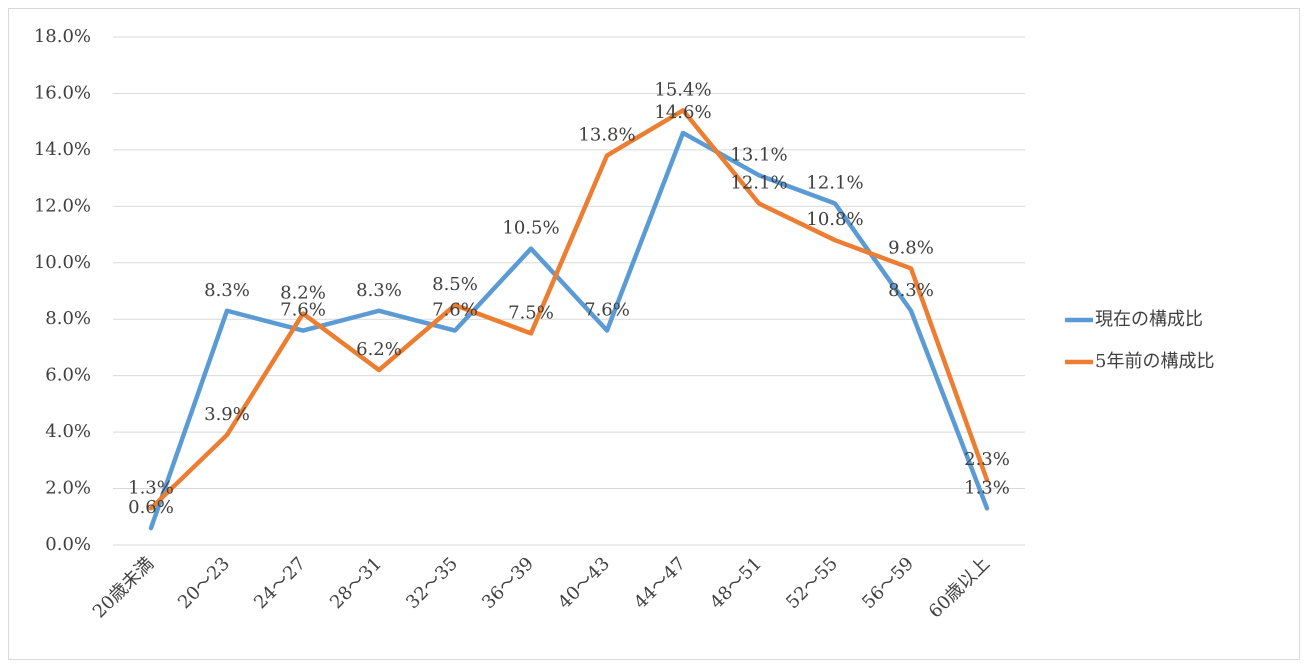 The width and height of the screenshot is (1309, 672). Describe the element at coordinates (227, 414) in the screenshot. I see `data-label: 3.9%` at that location.